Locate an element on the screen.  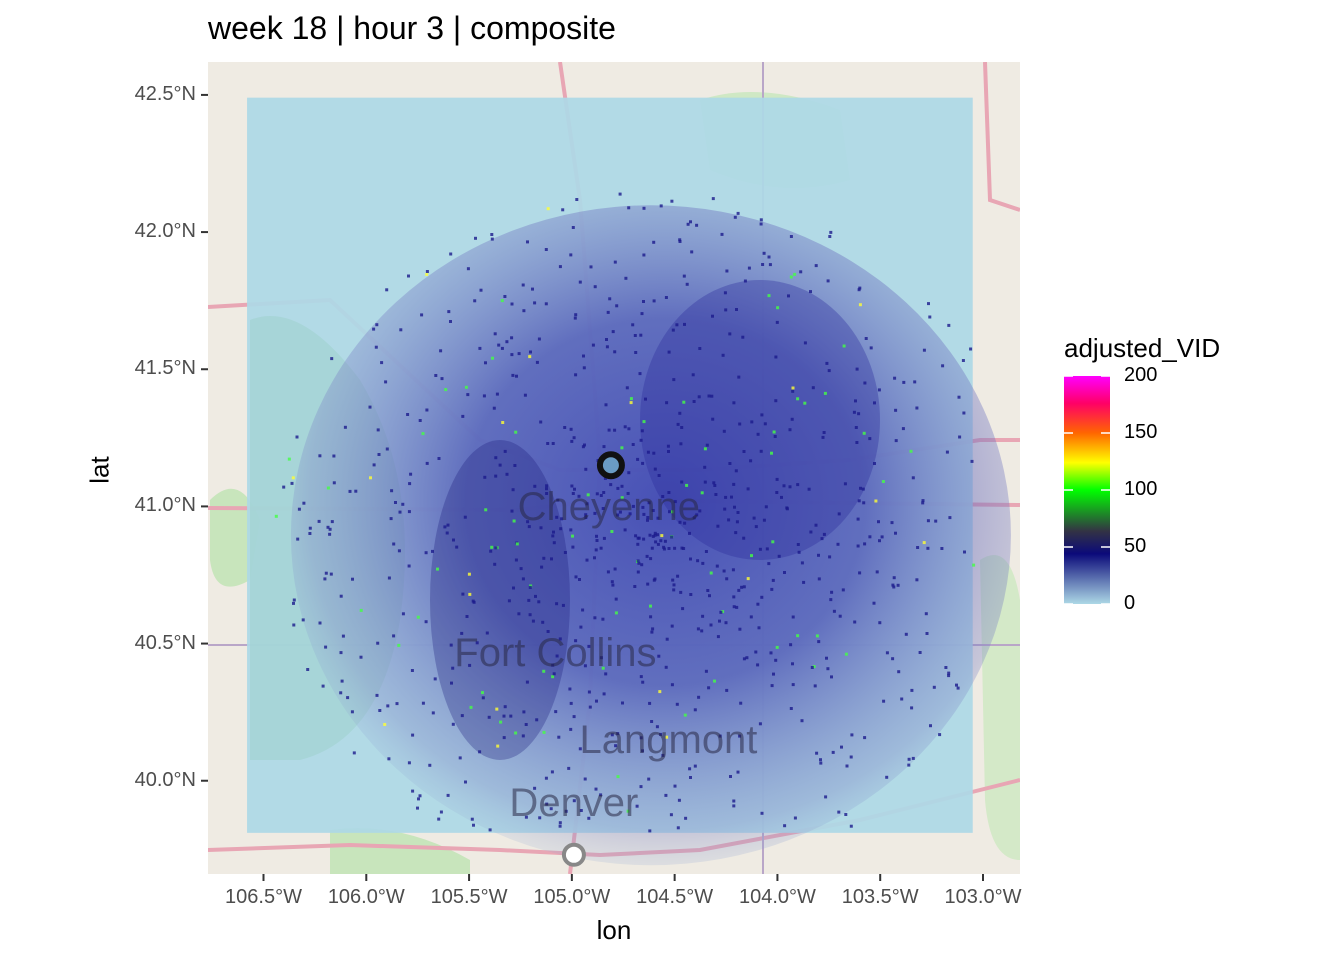
y-tick-label: 42.5°N is located at coordinates (165, 93).